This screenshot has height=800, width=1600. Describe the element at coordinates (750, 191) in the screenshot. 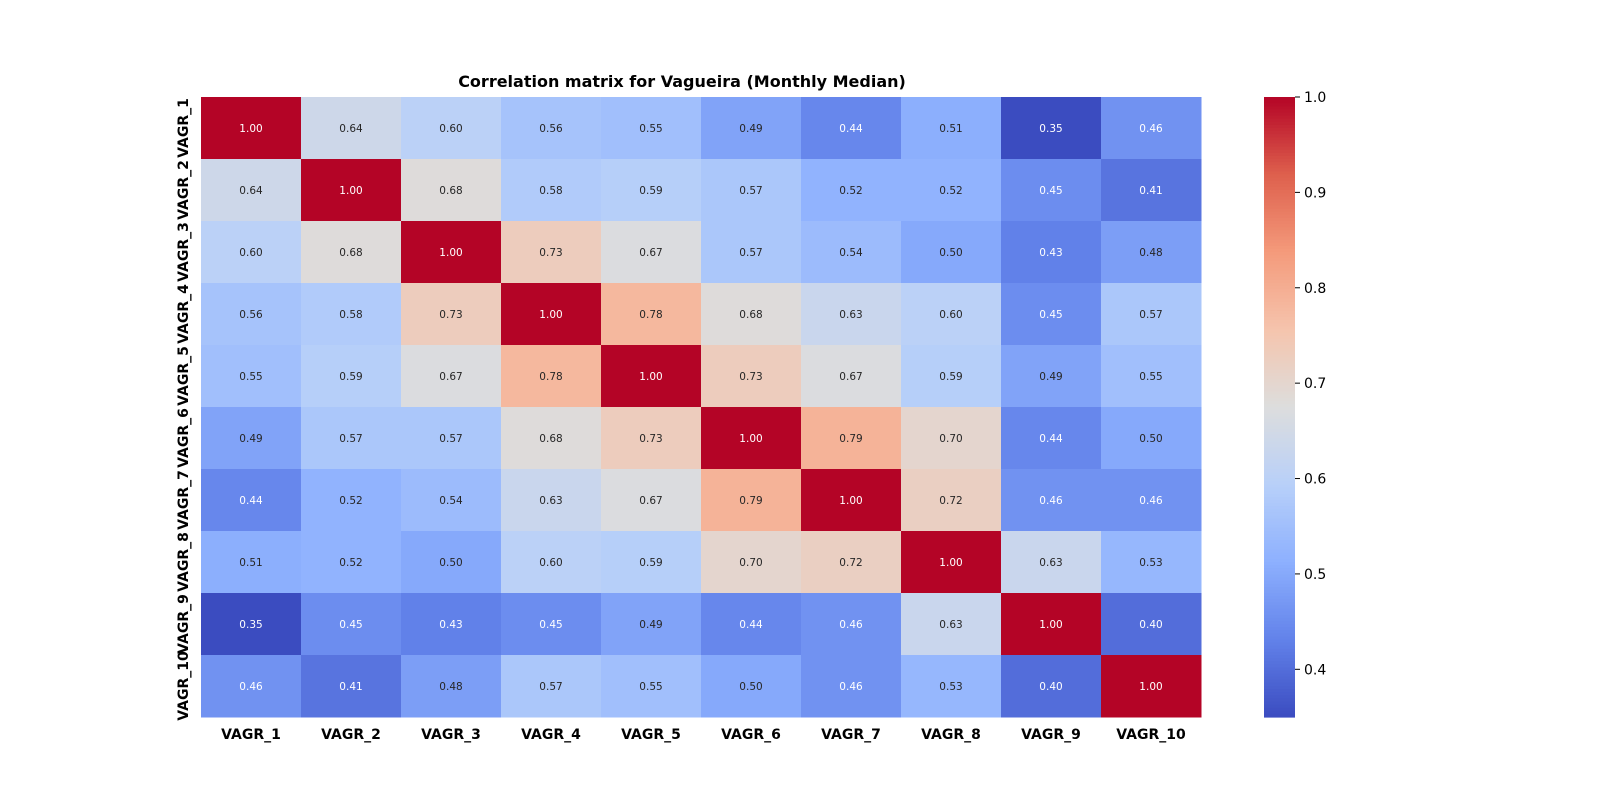

I see `cell-value-label: 0.57` at that location.